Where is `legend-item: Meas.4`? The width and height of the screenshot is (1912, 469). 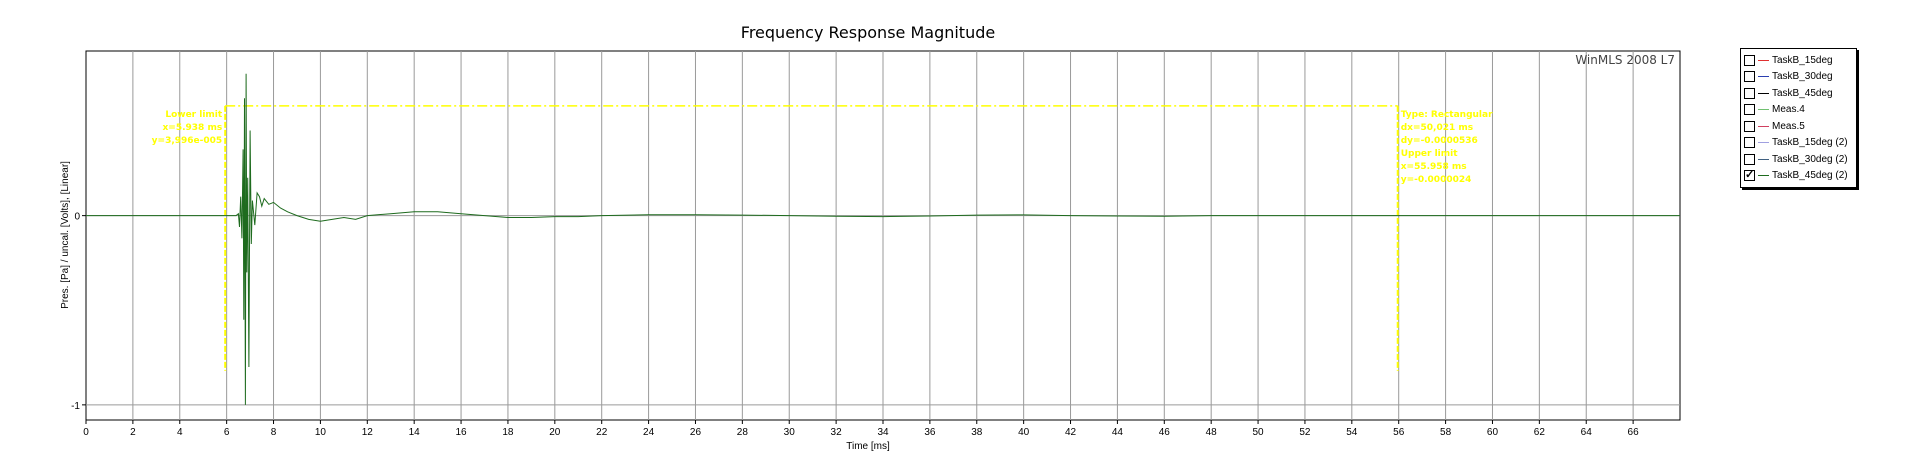 legend-item: Meas.4 is located at coordinates (1774, 110).